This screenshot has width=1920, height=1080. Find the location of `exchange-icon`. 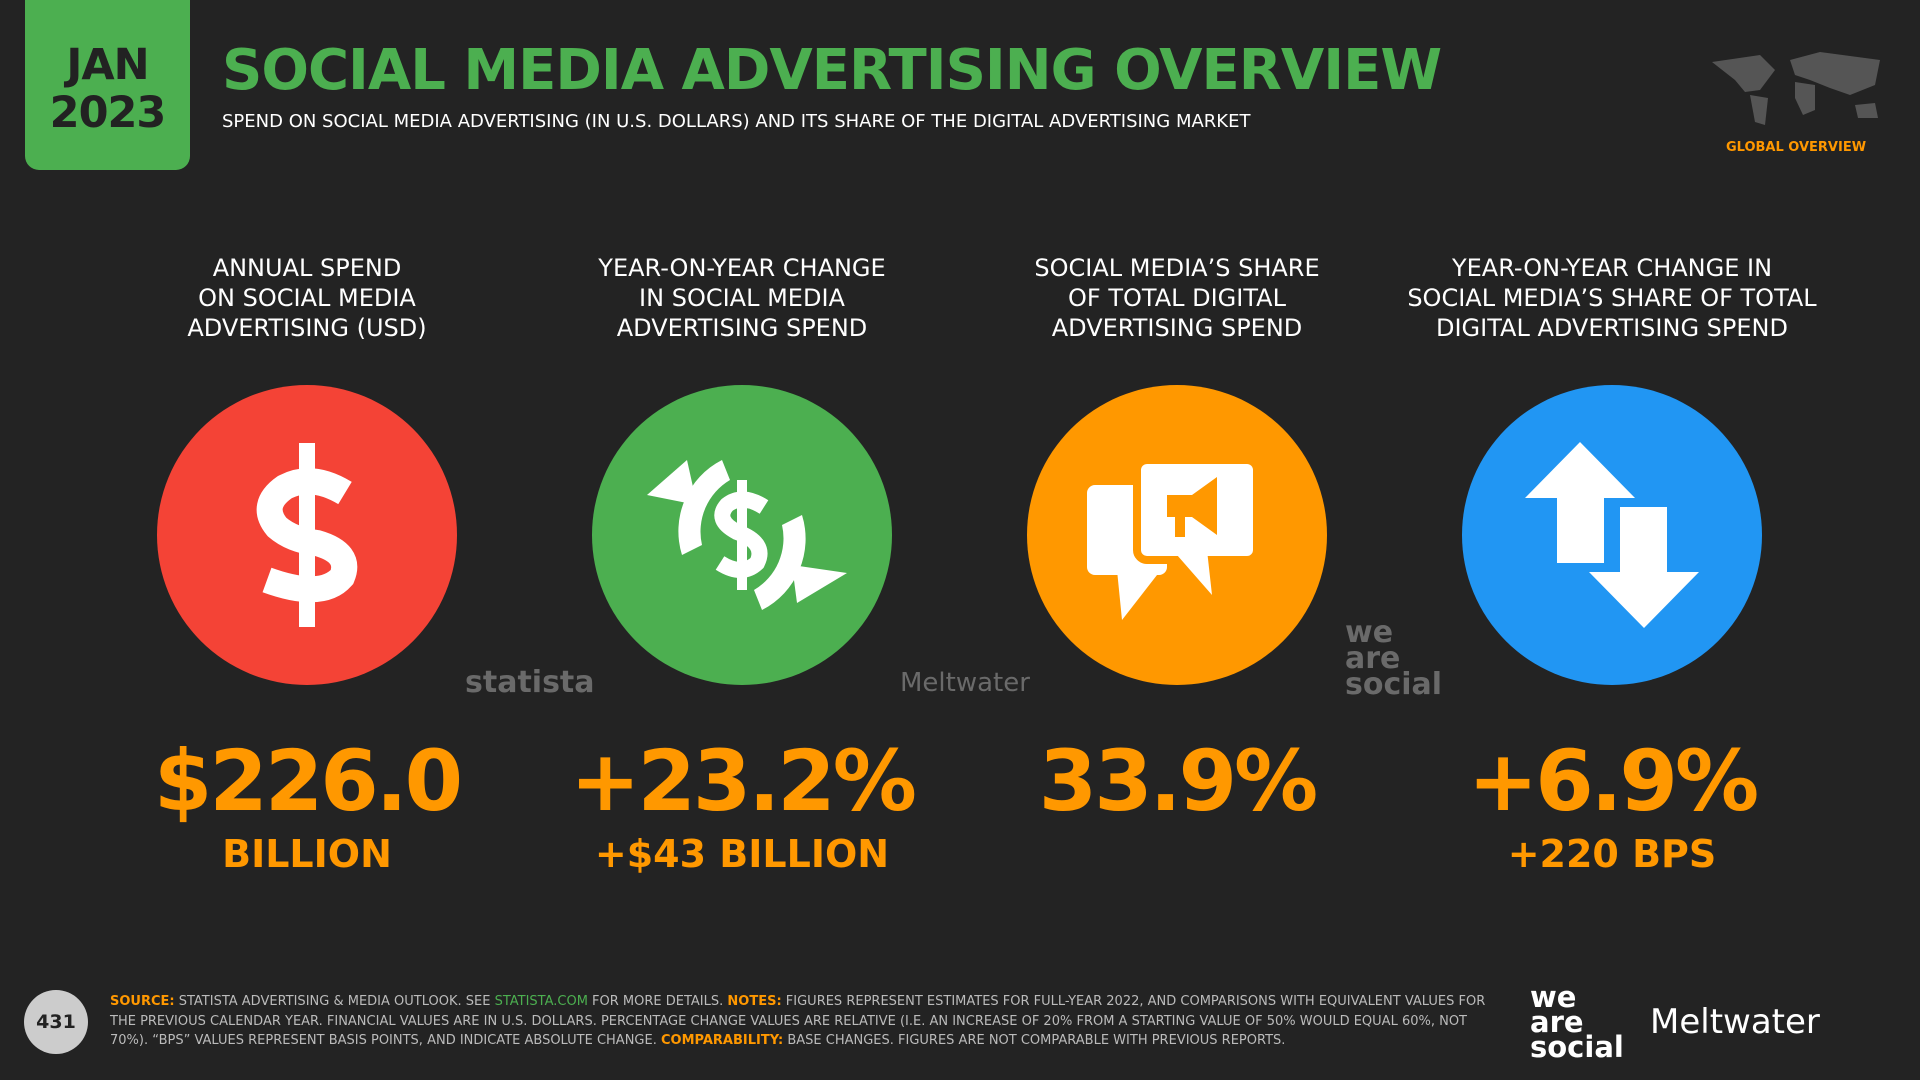

exchange-icon is located at coordinates (747, 535).